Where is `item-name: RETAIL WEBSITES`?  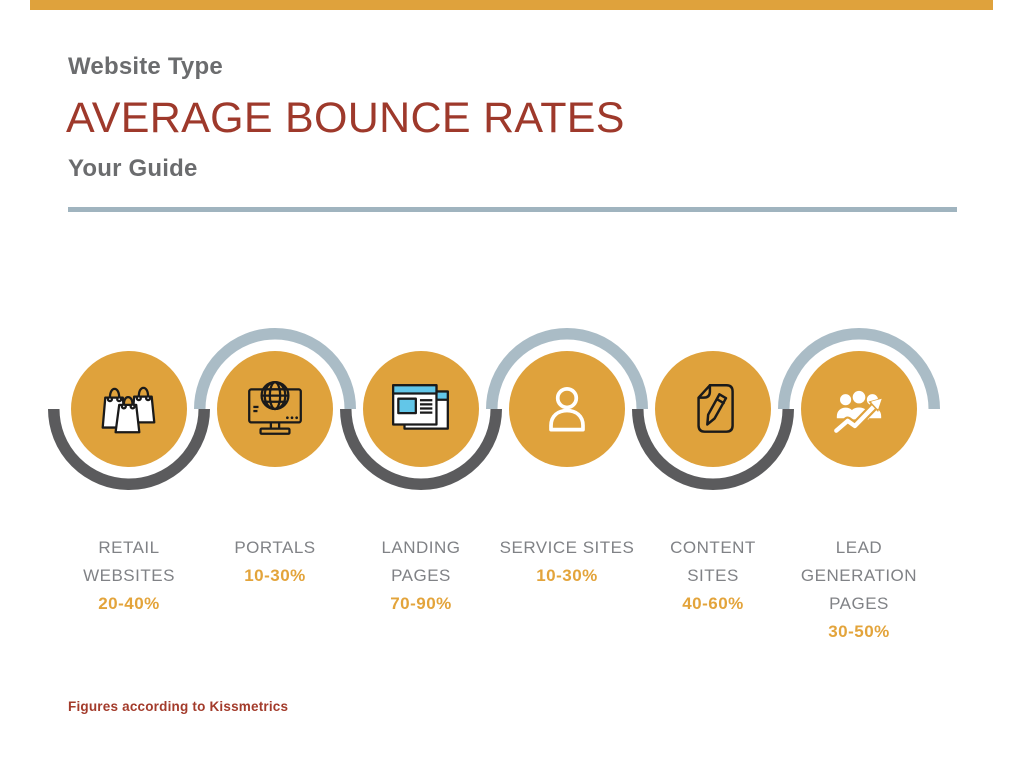
item-name: RETAIL WEBSITES is located at coordinates (129, 561).